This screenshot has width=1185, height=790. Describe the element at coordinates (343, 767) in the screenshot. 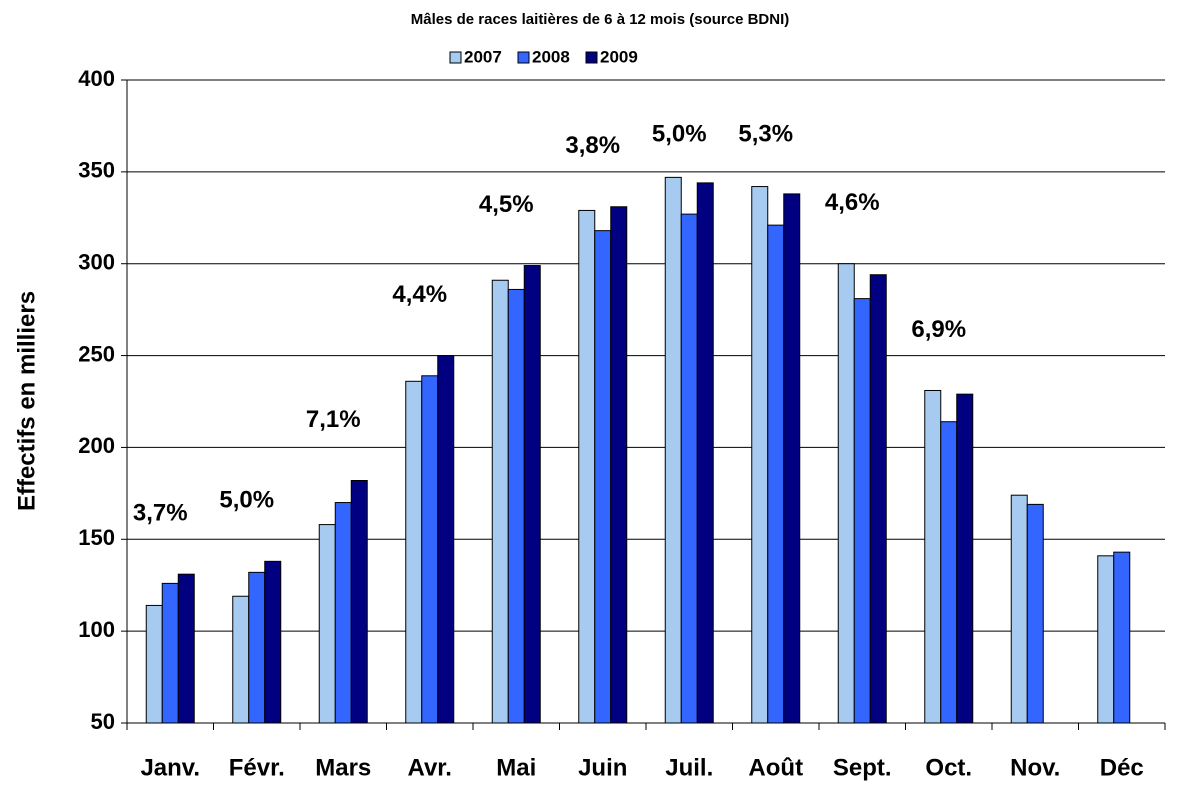

I see `x-tick-label: Mars` at that location.